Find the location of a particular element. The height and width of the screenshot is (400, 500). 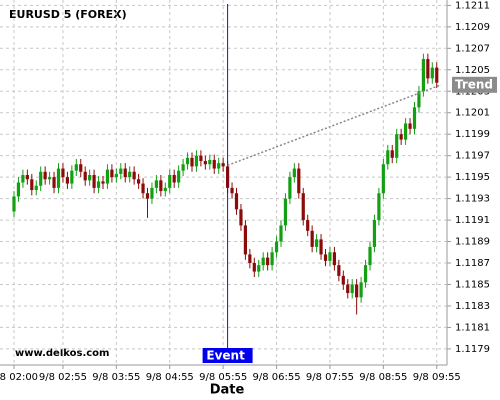

x-tick-label: 9/8 04:55 is located at coordinates (170, 377).